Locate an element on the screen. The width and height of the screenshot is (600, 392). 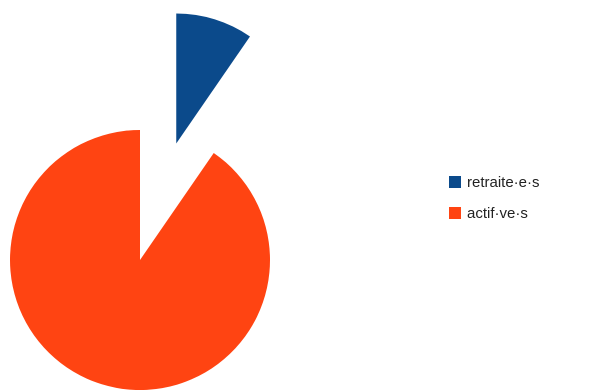
legend-swatch-retraites is located at coordinates (455, 182).